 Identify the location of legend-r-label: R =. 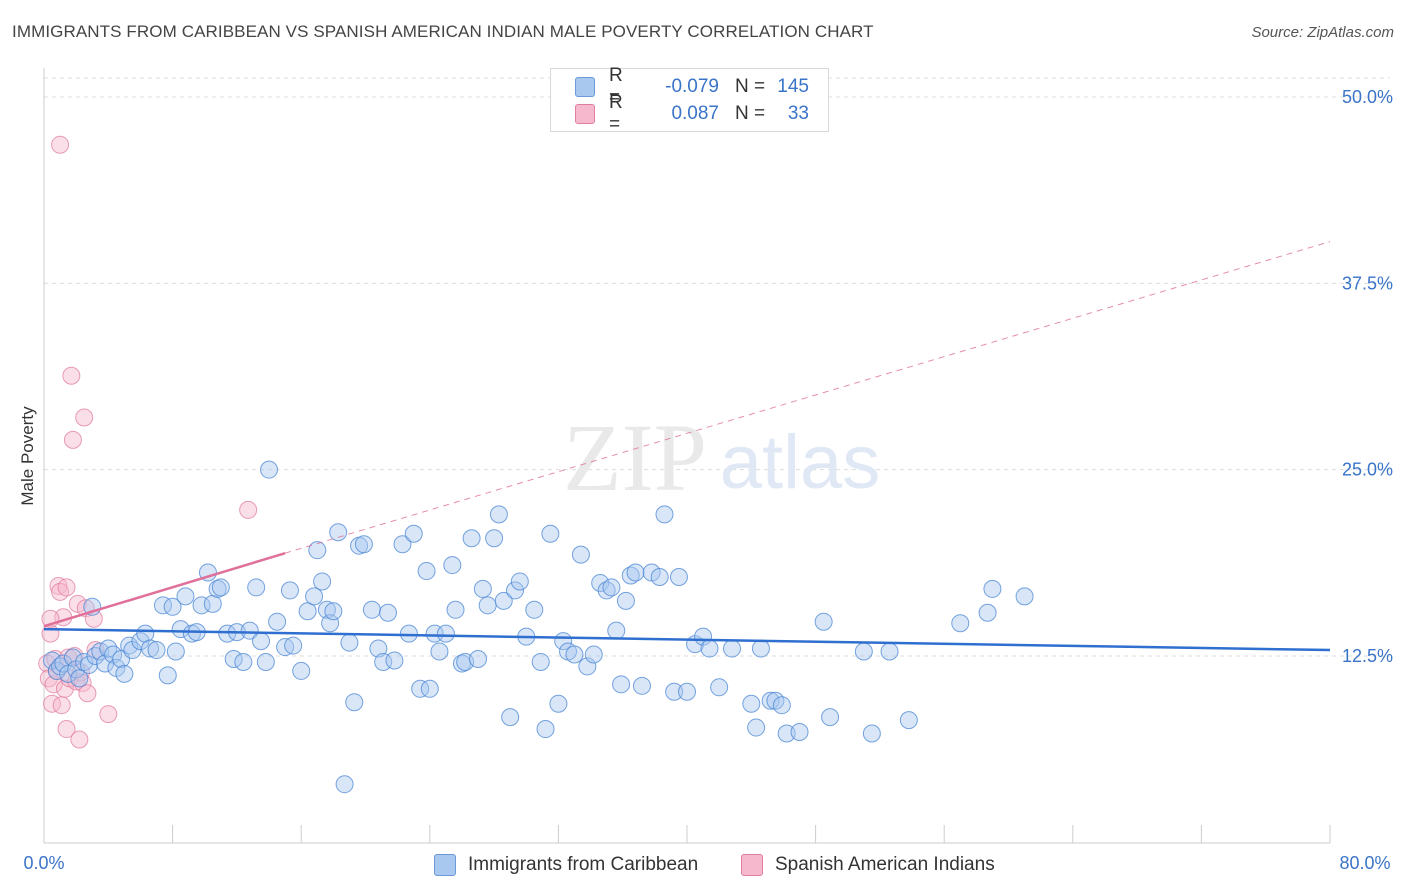
(616, 113).